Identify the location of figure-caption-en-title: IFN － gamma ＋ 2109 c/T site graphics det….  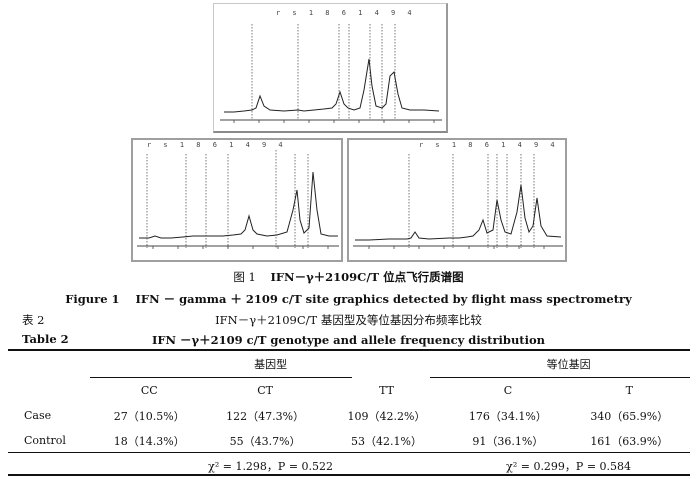
(383, 299).